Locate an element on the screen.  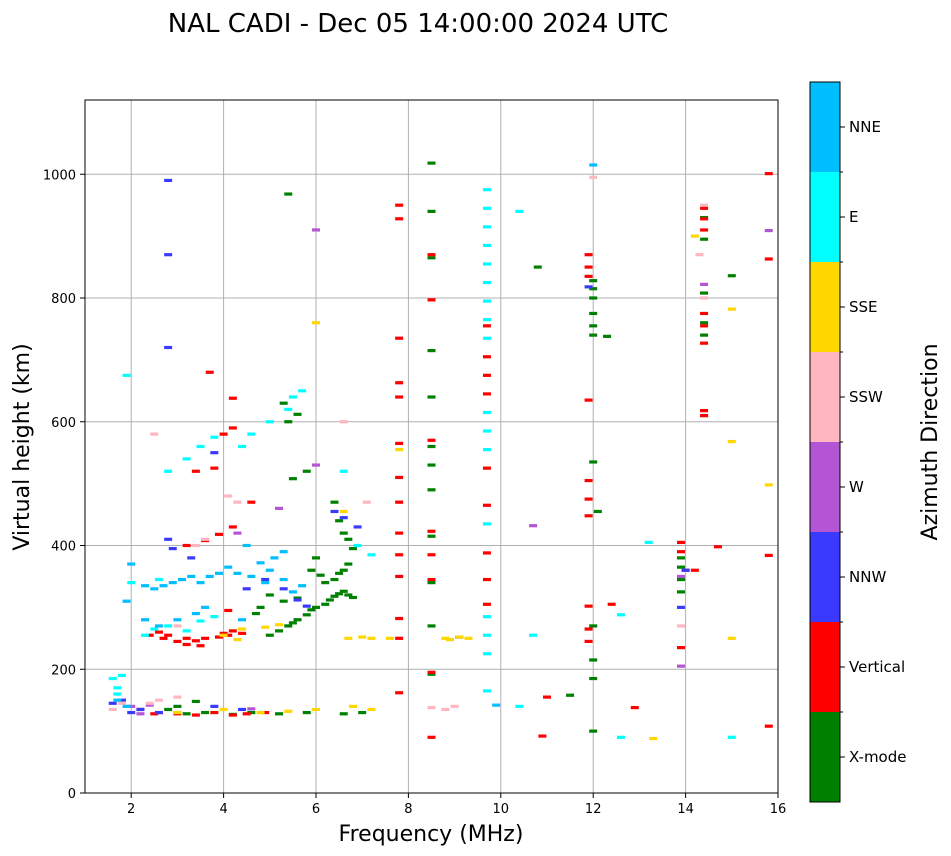
x-tick-label: 14 is located at coordinates (685, 809).